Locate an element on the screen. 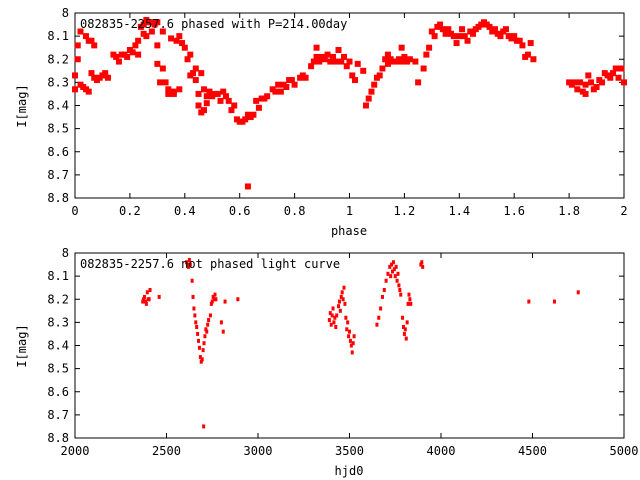 The image size is (640, 480). x-tick-label: 4500 is located at coordinates (532, 451).